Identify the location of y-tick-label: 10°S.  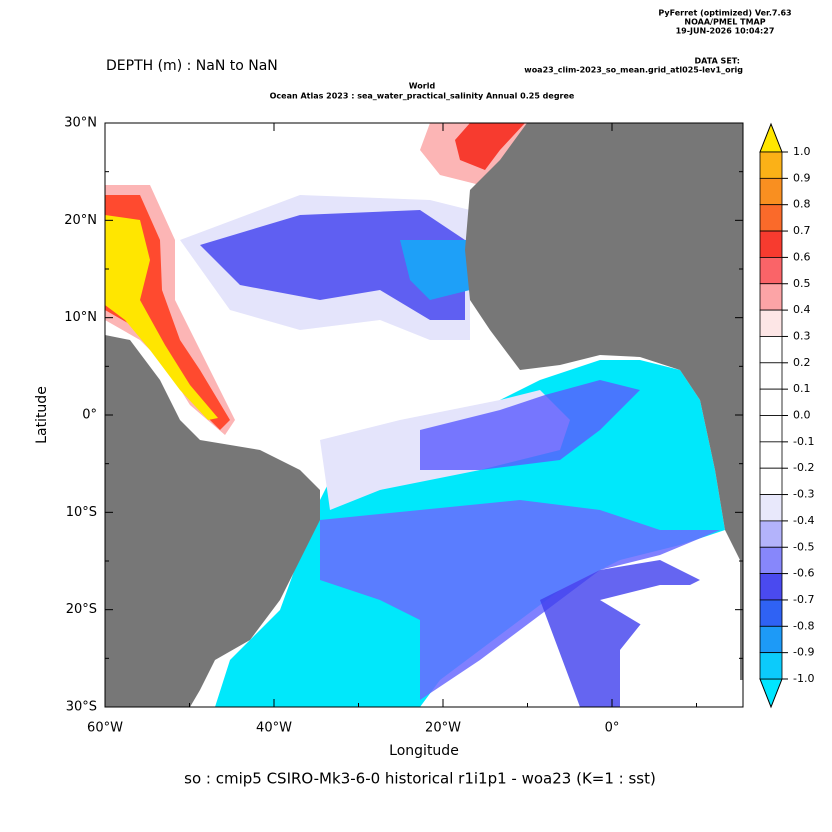
(81, 512).